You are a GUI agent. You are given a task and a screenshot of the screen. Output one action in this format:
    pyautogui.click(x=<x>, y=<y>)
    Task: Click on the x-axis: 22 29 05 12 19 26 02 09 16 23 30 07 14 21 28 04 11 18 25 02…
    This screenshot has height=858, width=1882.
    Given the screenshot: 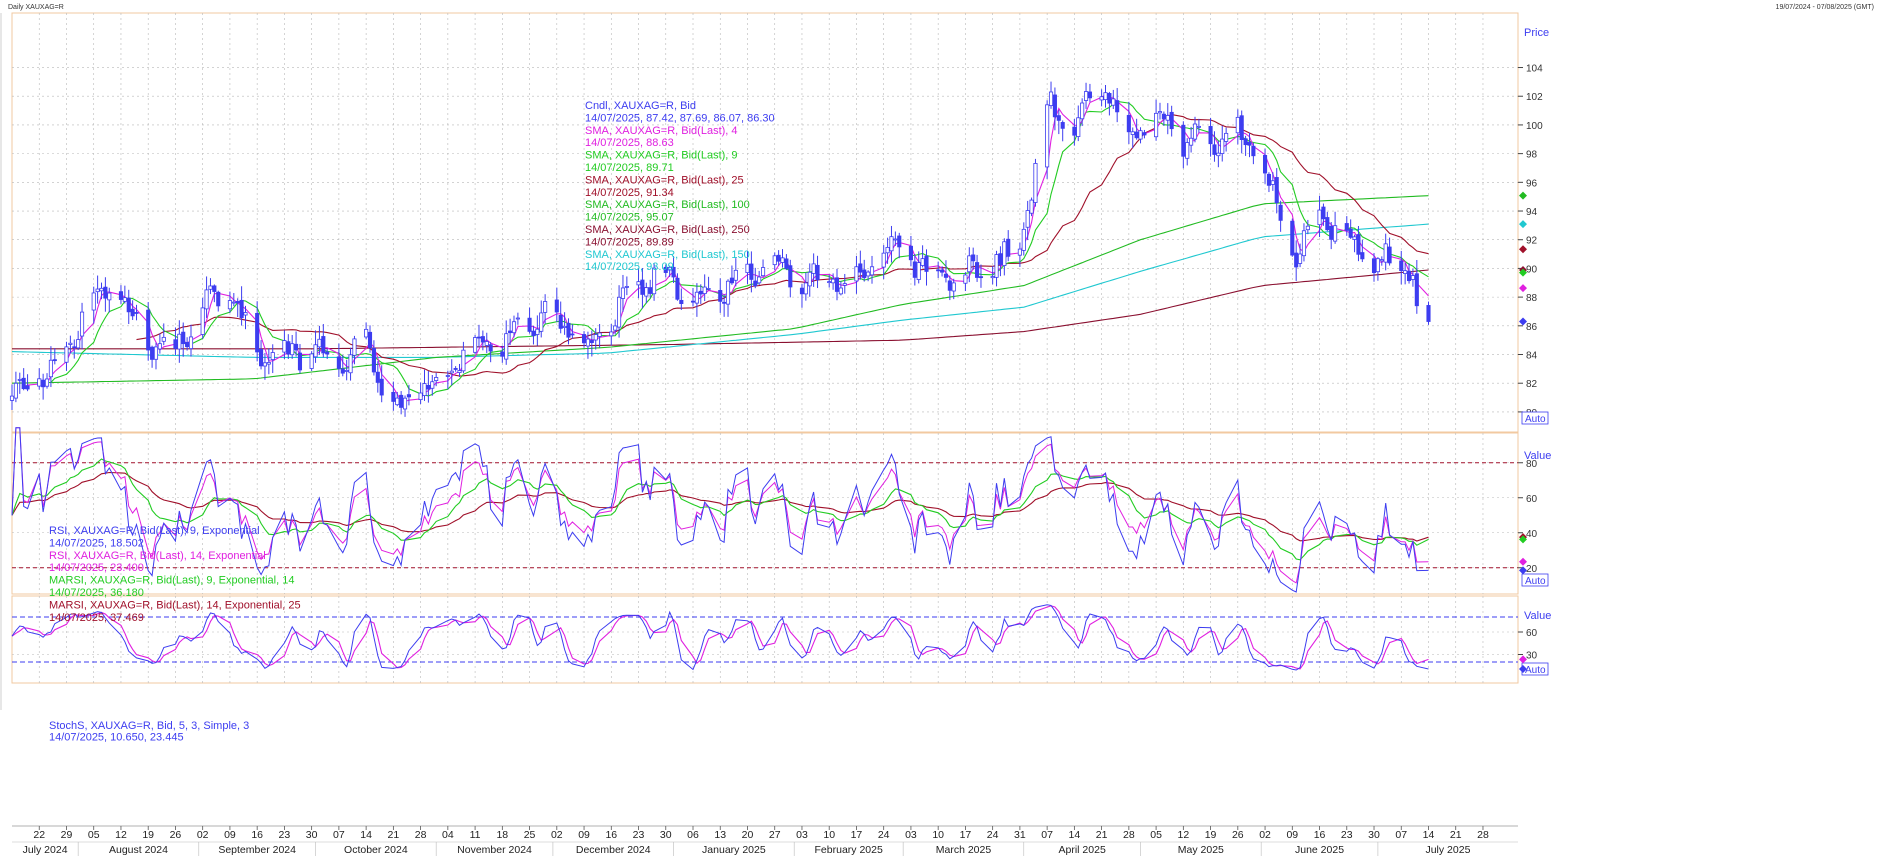 What is the action you would take?
    pyautogui.click(x=765, y=840)
    